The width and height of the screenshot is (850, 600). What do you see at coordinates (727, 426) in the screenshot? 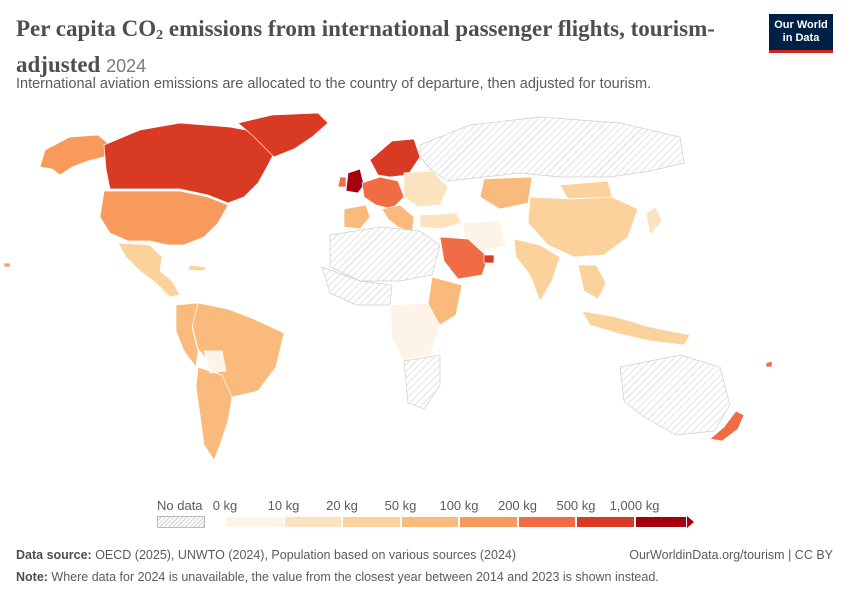
I see `country-new-zealand` at bounding box center [727, 426].